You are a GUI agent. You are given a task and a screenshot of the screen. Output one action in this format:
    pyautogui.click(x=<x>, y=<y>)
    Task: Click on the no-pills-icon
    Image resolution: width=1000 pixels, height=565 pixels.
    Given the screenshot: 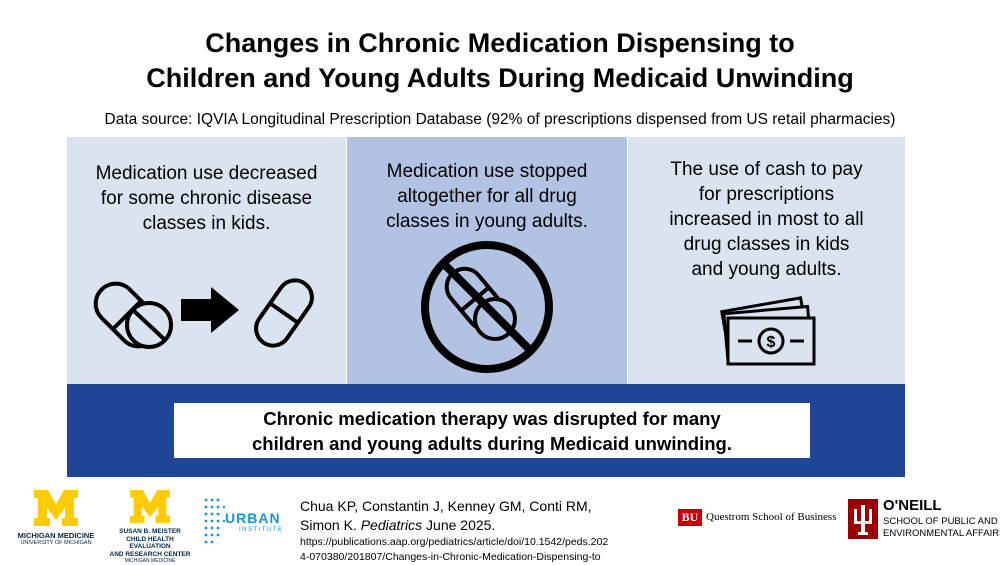 What is the action you would take?
    pyautogui.click(x=487, y=307)
    